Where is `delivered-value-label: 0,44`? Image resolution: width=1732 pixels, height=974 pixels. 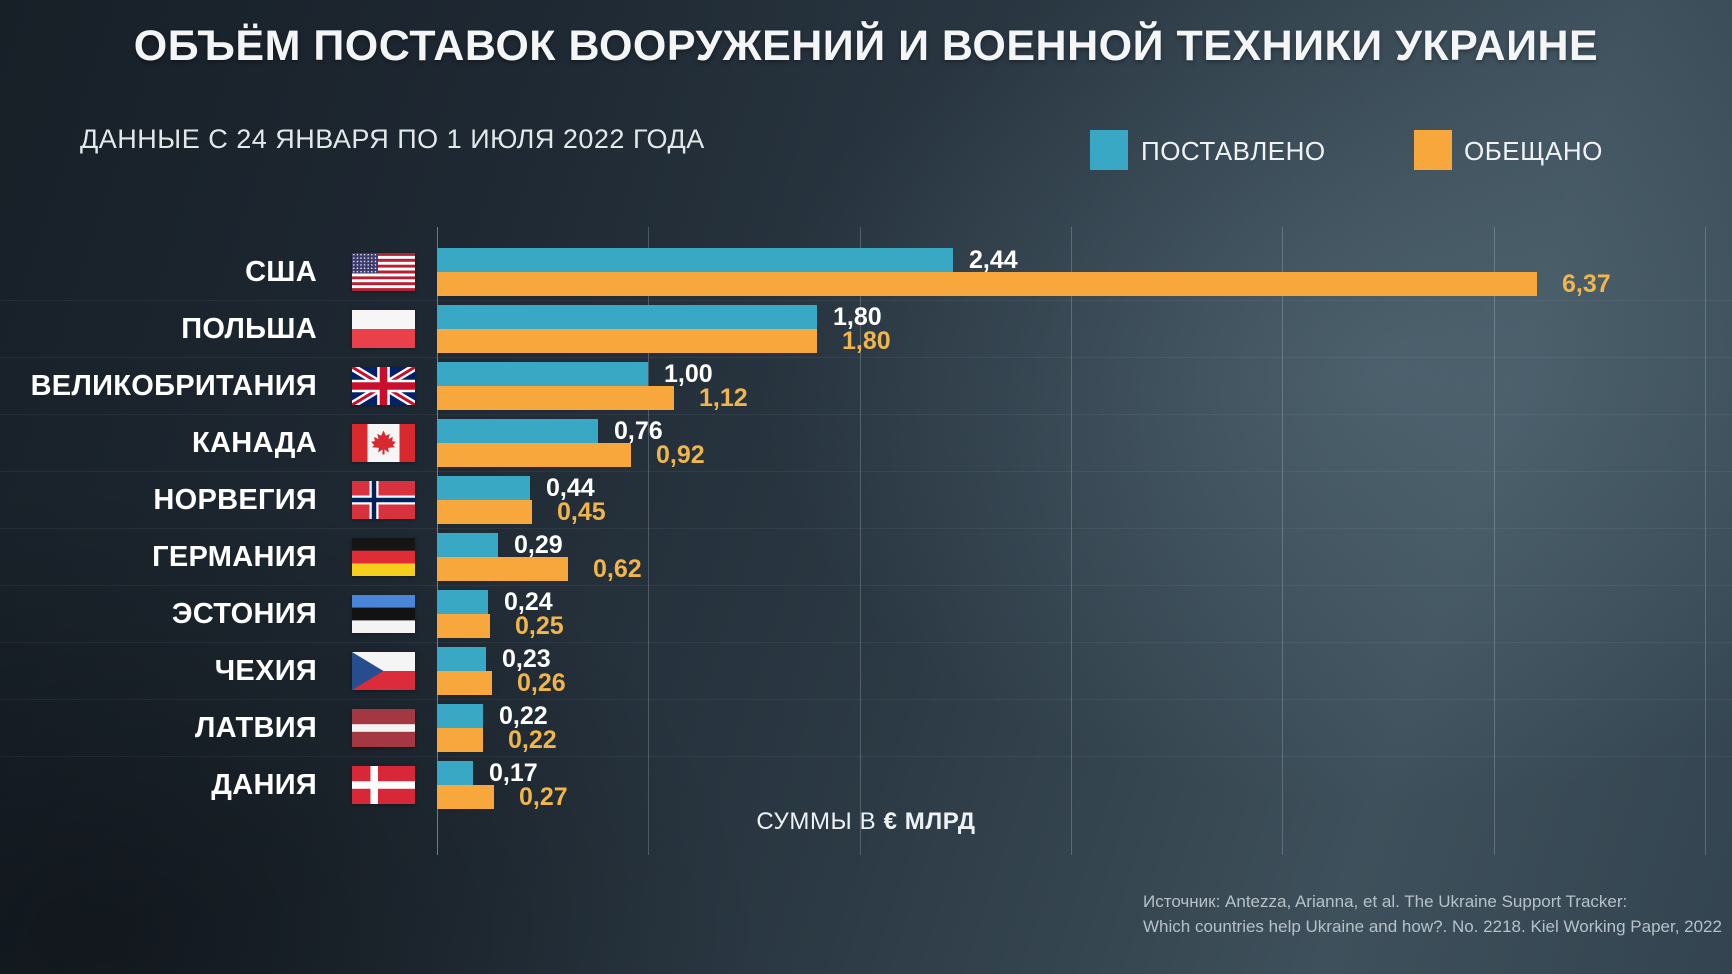 delivered-value-label: 0,44 is located at coordinates (570, 488).